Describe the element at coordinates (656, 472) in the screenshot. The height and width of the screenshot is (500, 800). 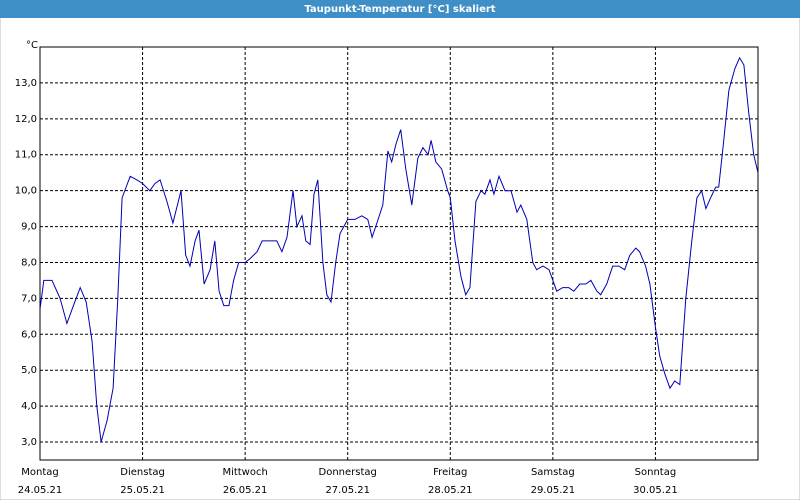
I see `x-tick-label: Sonntag` at that location.